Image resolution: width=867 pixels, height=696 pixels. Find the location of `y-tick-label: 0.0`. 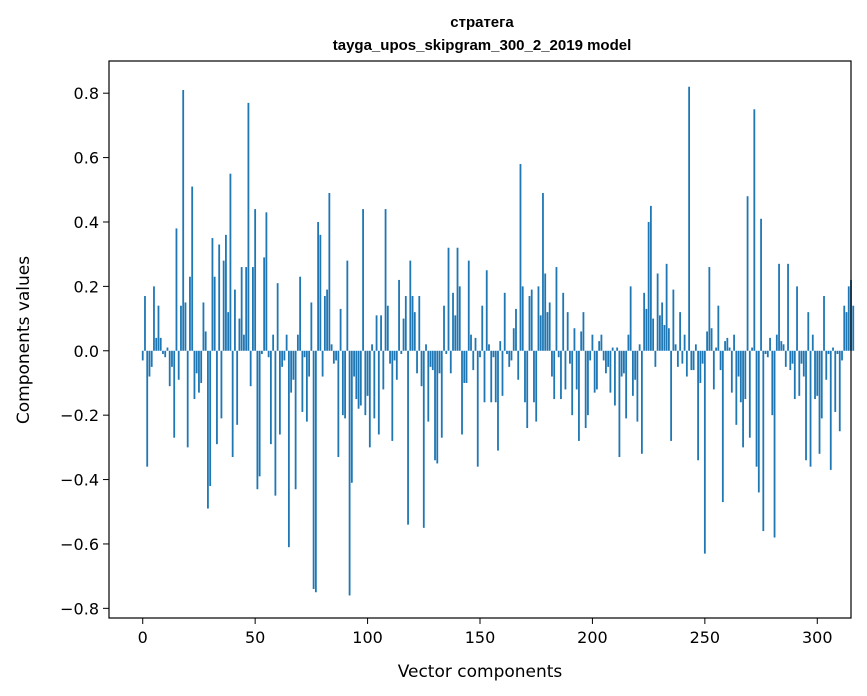

y-tick-label: 0.0 is located at coordinates (86, 351).